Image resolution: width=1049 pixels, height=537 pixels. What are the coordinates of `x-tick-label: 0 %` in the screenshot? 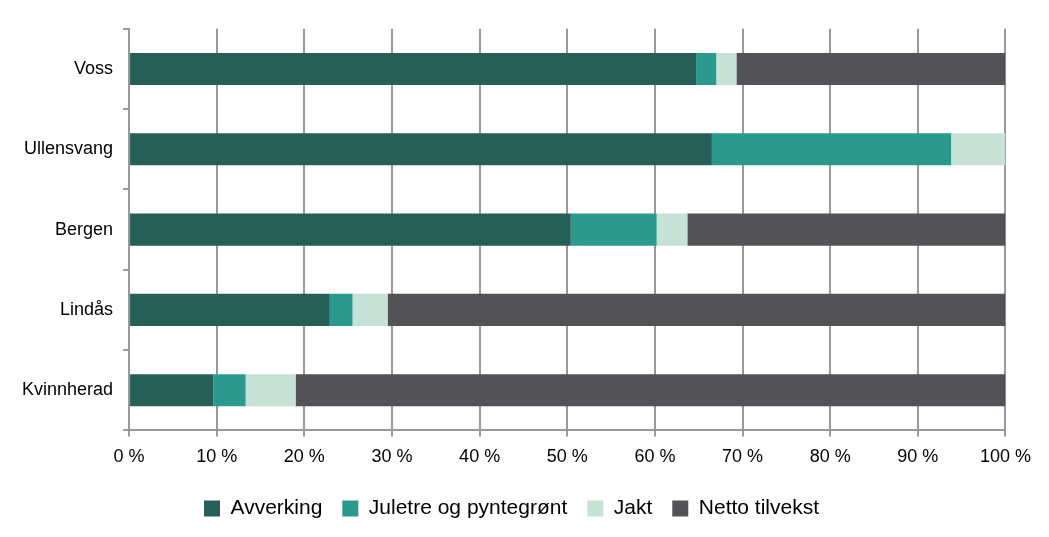 It's located at (129, 456).